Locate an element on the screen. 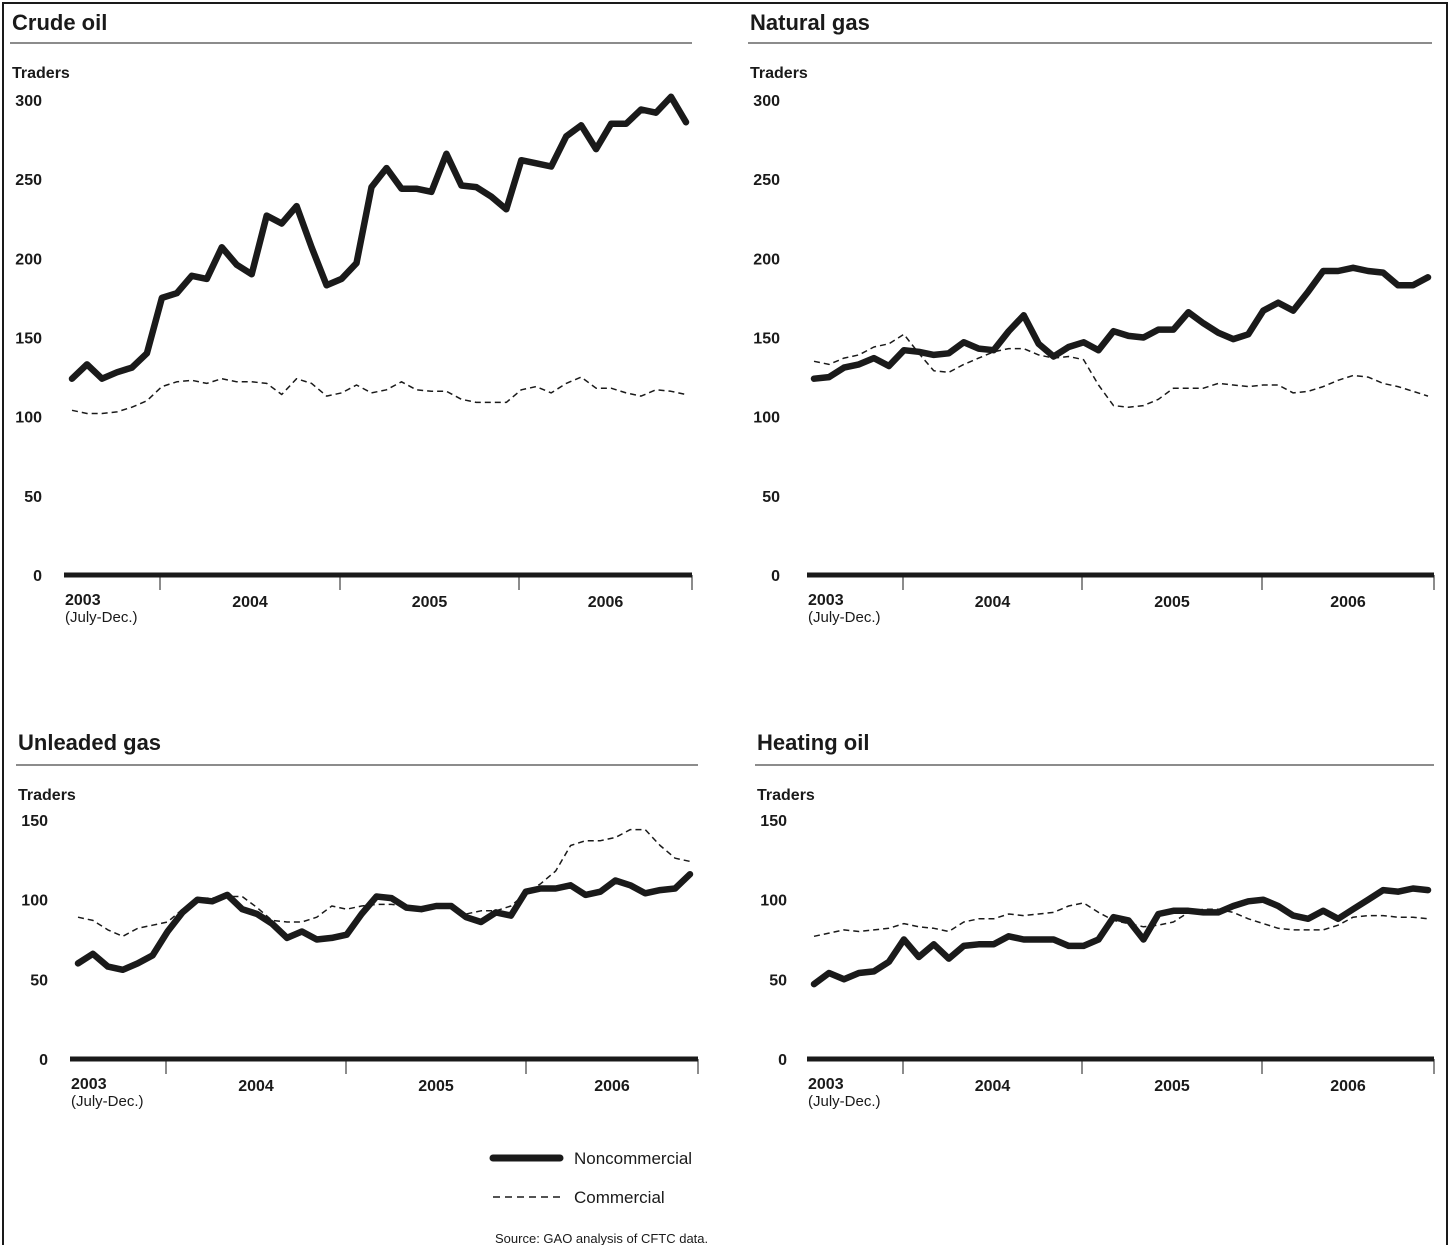 The image size is (1452, 1245). source-note: Source: GAO analysis of CFTC data. is located at coordinates (601, 1238).